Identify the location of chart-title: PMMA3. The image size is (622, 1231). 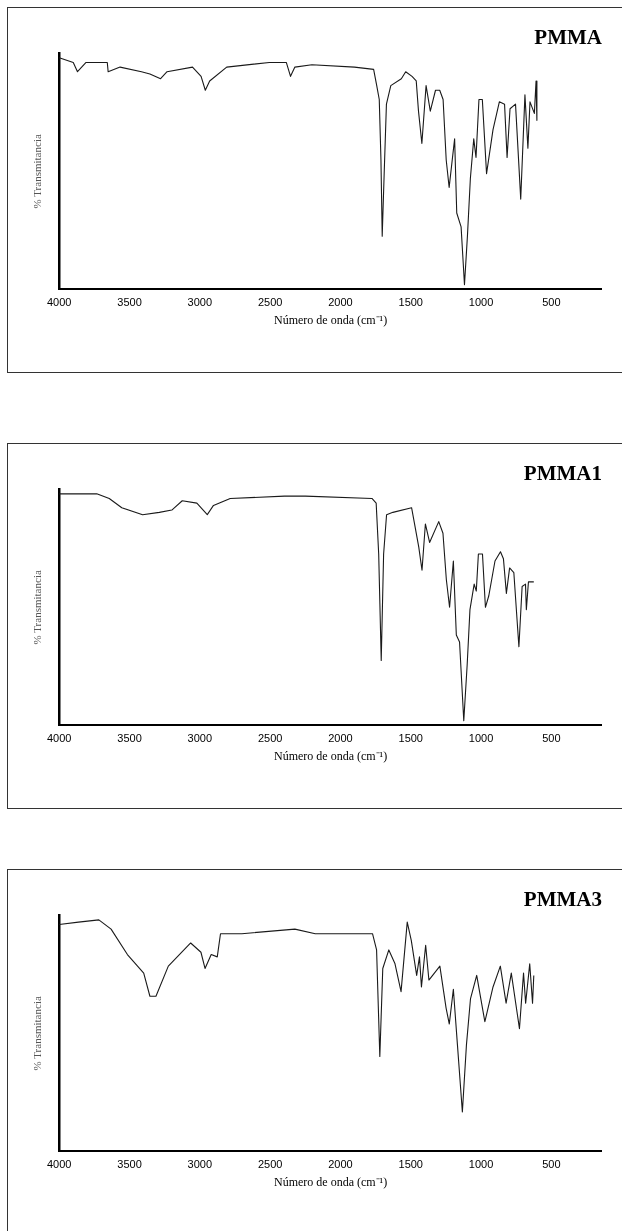
(562, 899).